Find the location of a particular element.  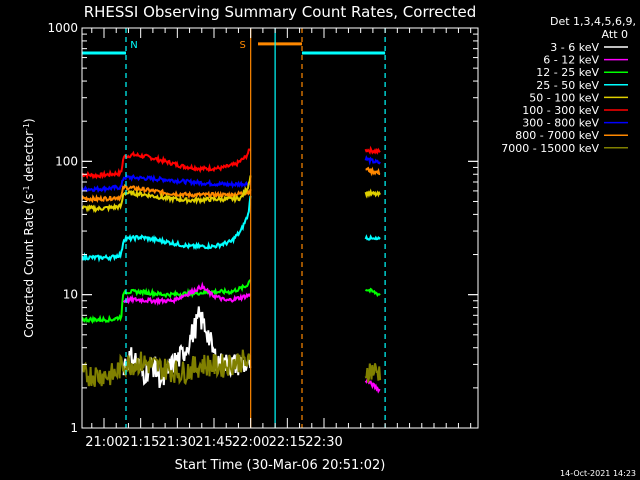

y-tick-label-2: 100 is located at coordinates (66, 161).